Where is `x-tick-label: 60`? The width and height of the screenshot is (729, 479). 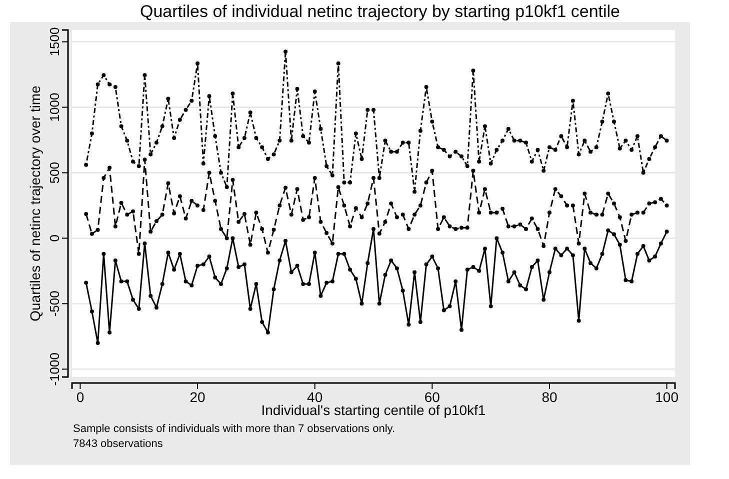 x-tick-label: 60 is located at coordinates (432, 396).